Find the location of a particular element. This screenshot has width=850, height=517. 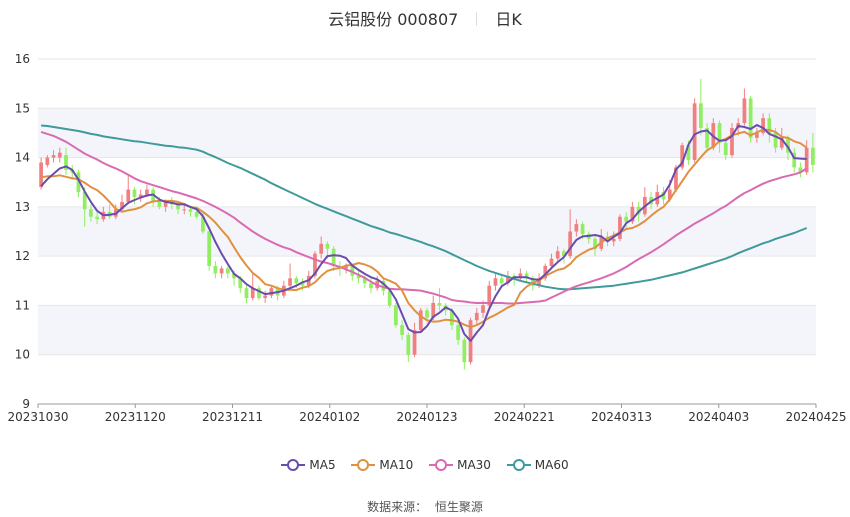

legend-item-ma30: MA30 is located at coordinates (460, 465).